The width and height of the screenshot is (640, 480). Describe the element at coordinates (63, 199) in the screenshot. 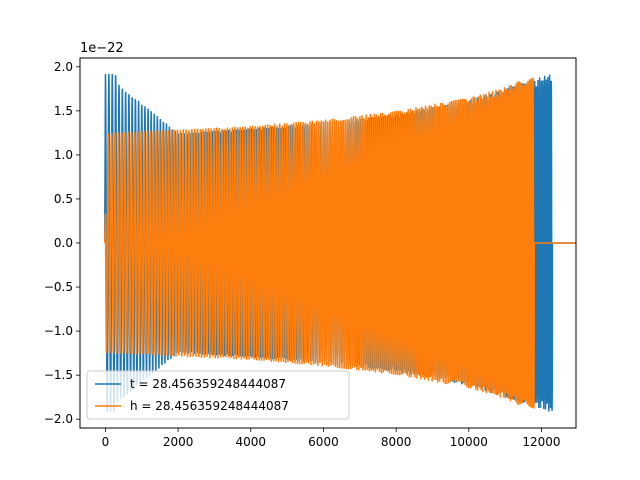

I see `y-tick-label: 0.5` at that location.